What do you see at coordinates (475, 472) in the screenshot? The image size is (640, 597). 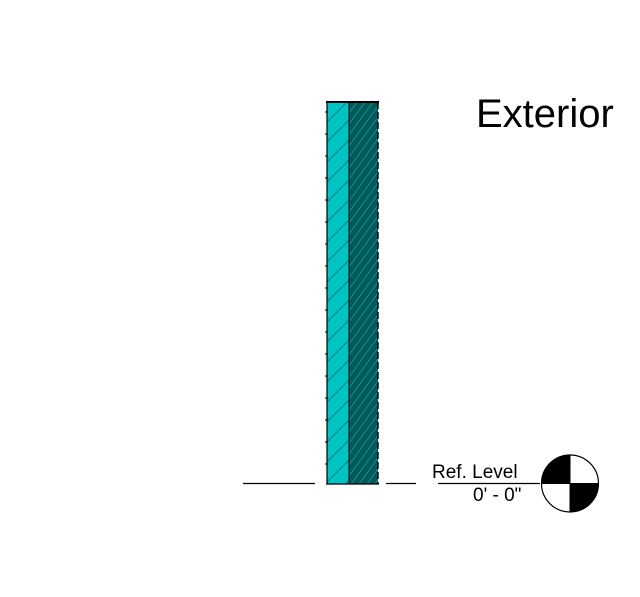 I see `level-name-label: Ref. Level` at bounding box center [475, 472].